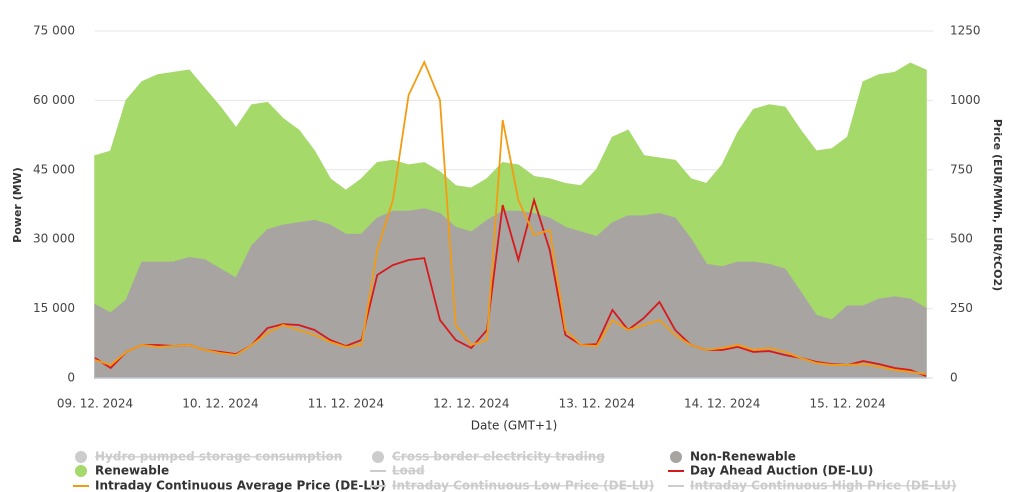 Image resolution: width=1017 pixels, height=492 pixels. Describe the element at coordinates (95, 404) in the screenshot. I see `x-tick-label: 09. 12. 2024` at that location.